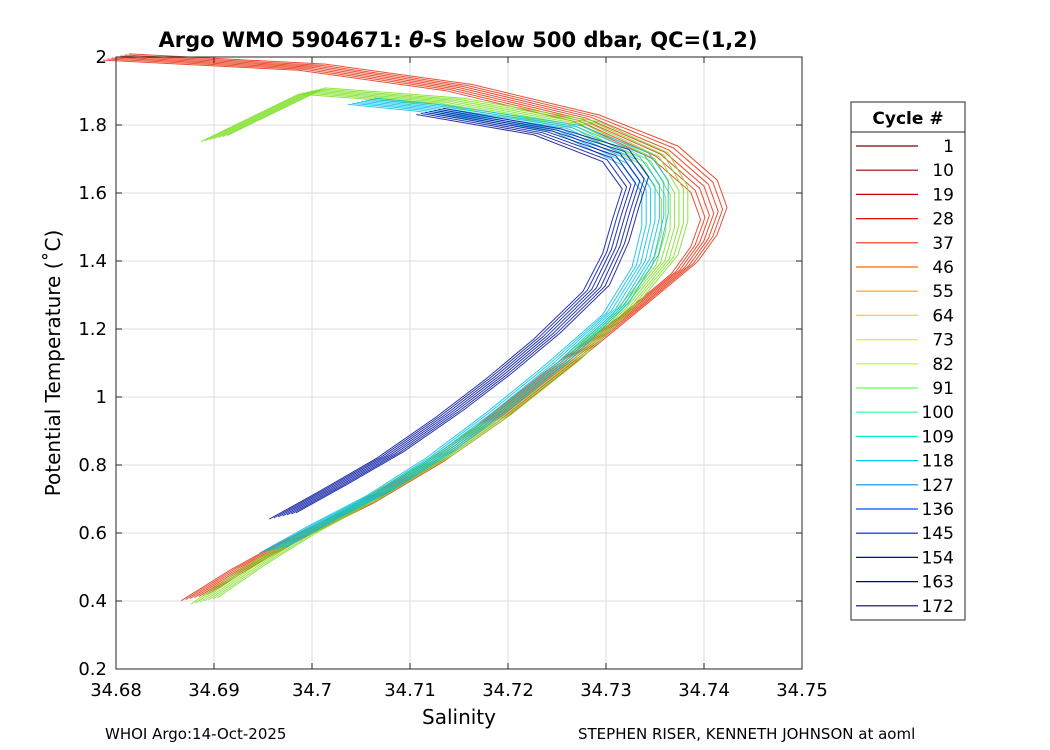 The image size is (1050, 750). Describe the element at coordinates (747, 734) in the screenshot. I see `footer-credit-right: STEPHEN RISER, KENNETH JOHNSON at aoml` at that location.